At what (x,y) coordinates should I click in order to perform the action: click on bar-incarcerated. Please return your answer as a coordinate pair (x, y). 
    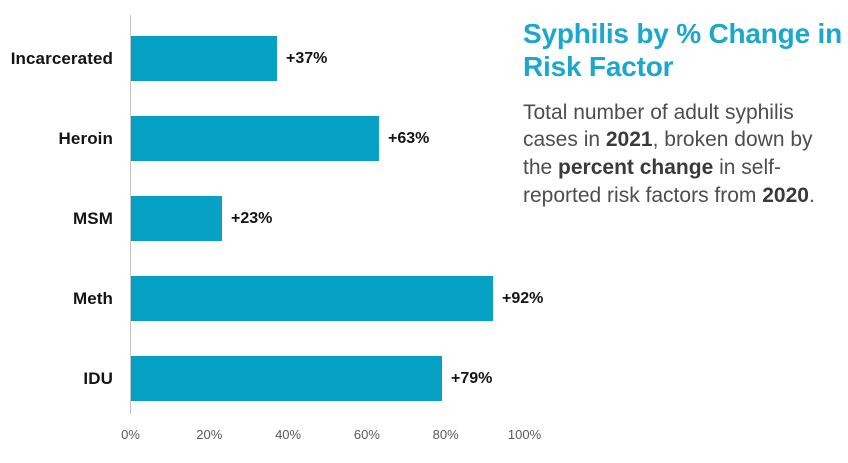
    Looking at the image, I should click on (204, 58).